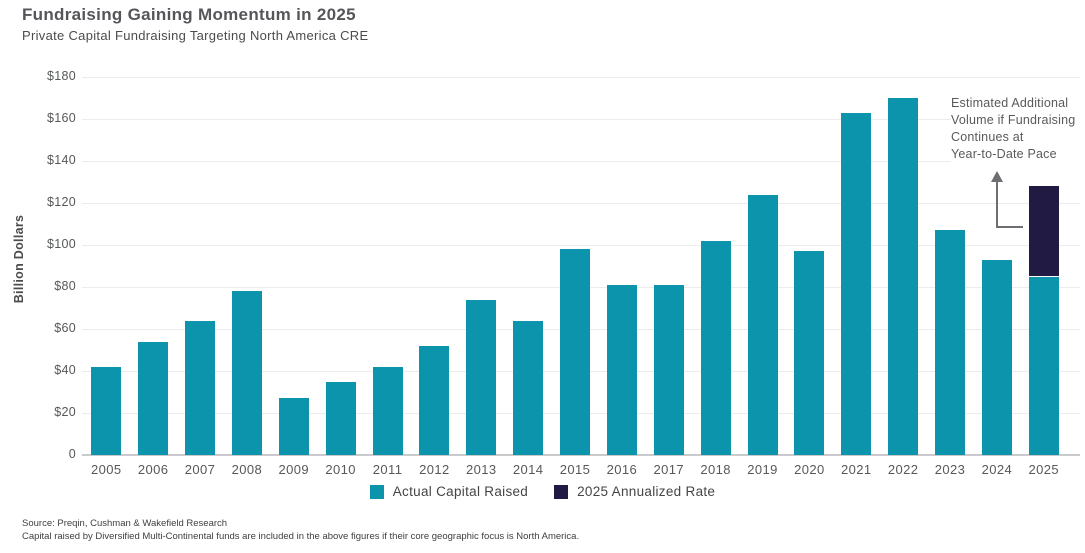 The width and height of the screenshot is (1085, 553). Describe the element at coordinates (247, 469) in the screenshot. I see `x-tick-label-2008: 2008` at that location.